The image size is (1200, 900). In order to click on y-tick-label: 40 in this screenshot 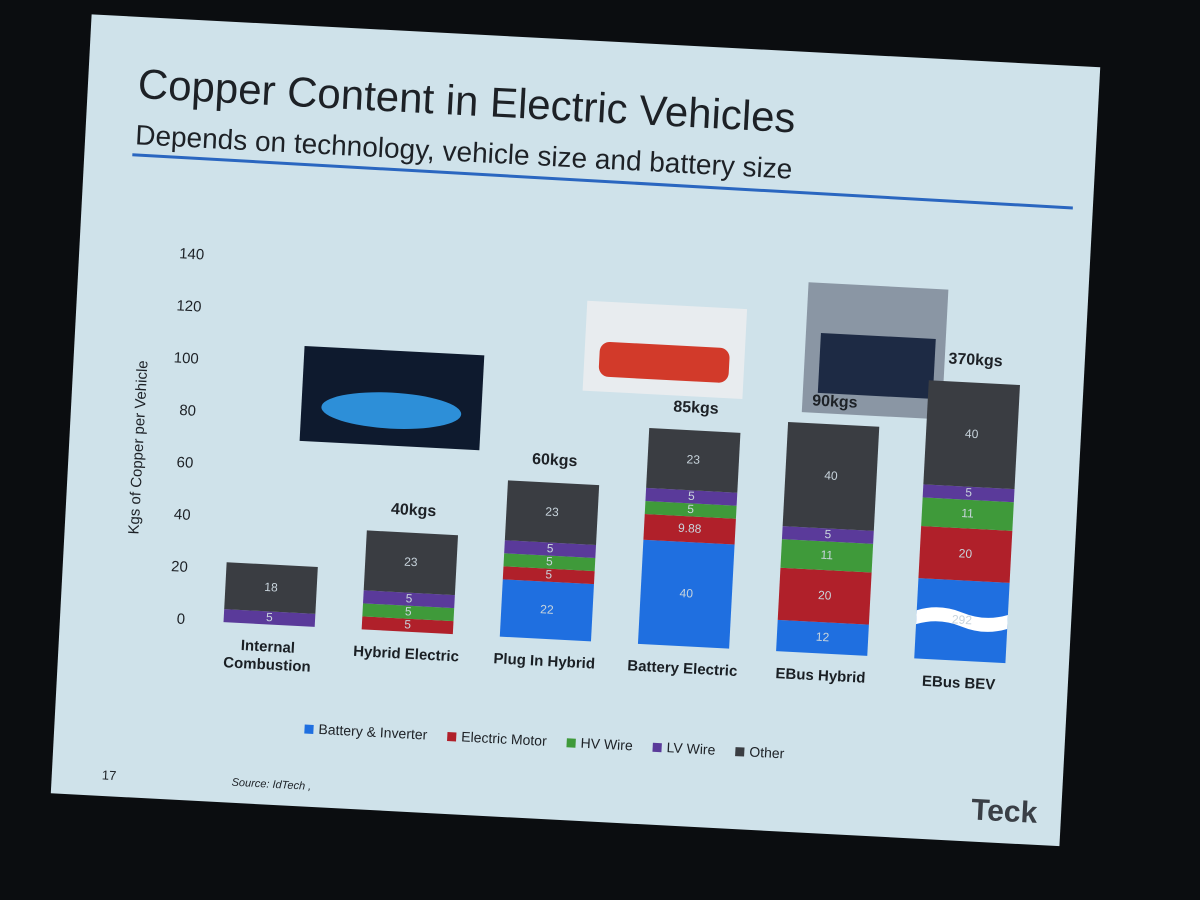, I will do `click(182, 515)`.